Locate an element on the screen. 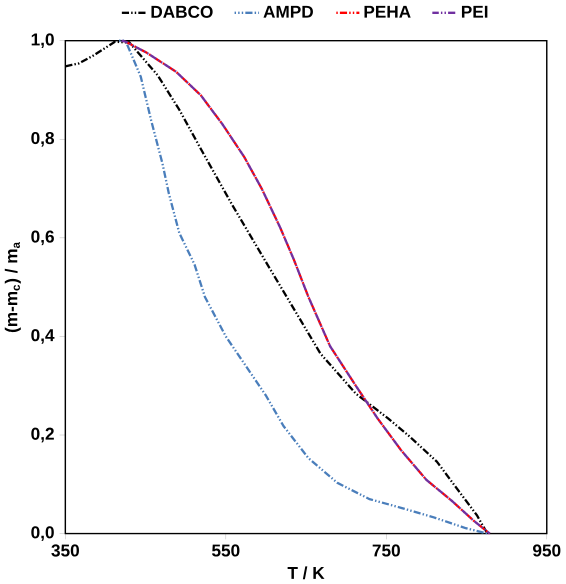 The width and height of the screenshot is (566, 584). x-tick-label: 750 is located at coordinates (386, 550).